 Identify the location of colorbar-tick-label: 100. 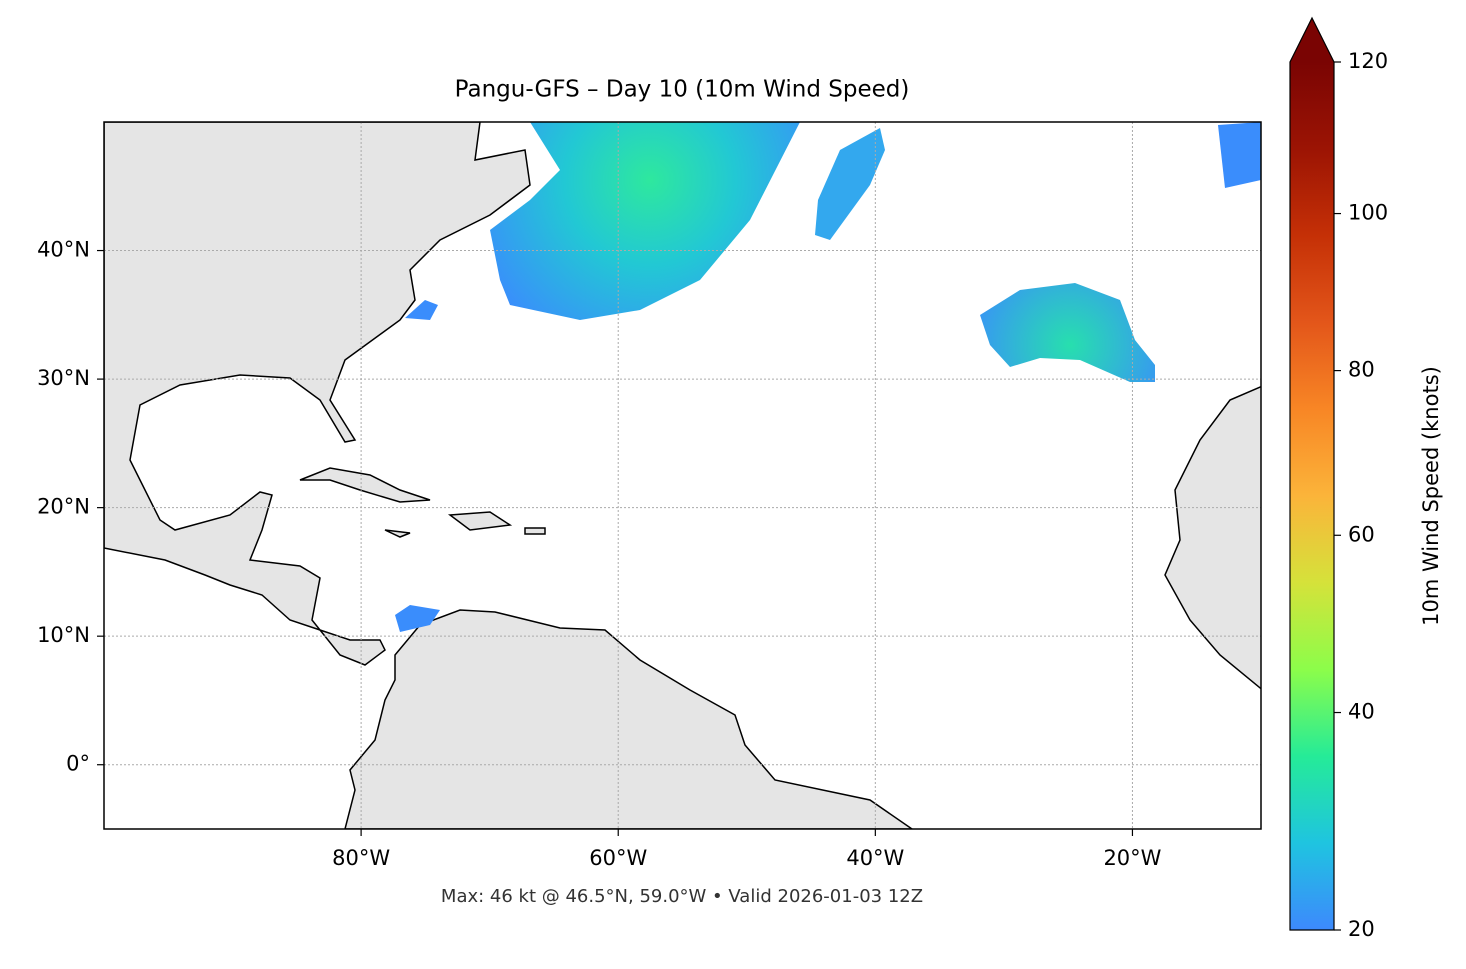
(1368, 213).